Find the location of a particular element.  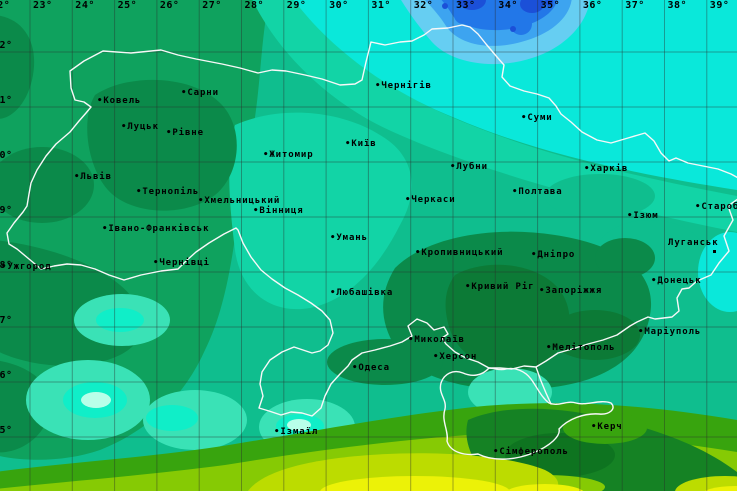

longitude-label: 27° is located at coordinates (212, 5).